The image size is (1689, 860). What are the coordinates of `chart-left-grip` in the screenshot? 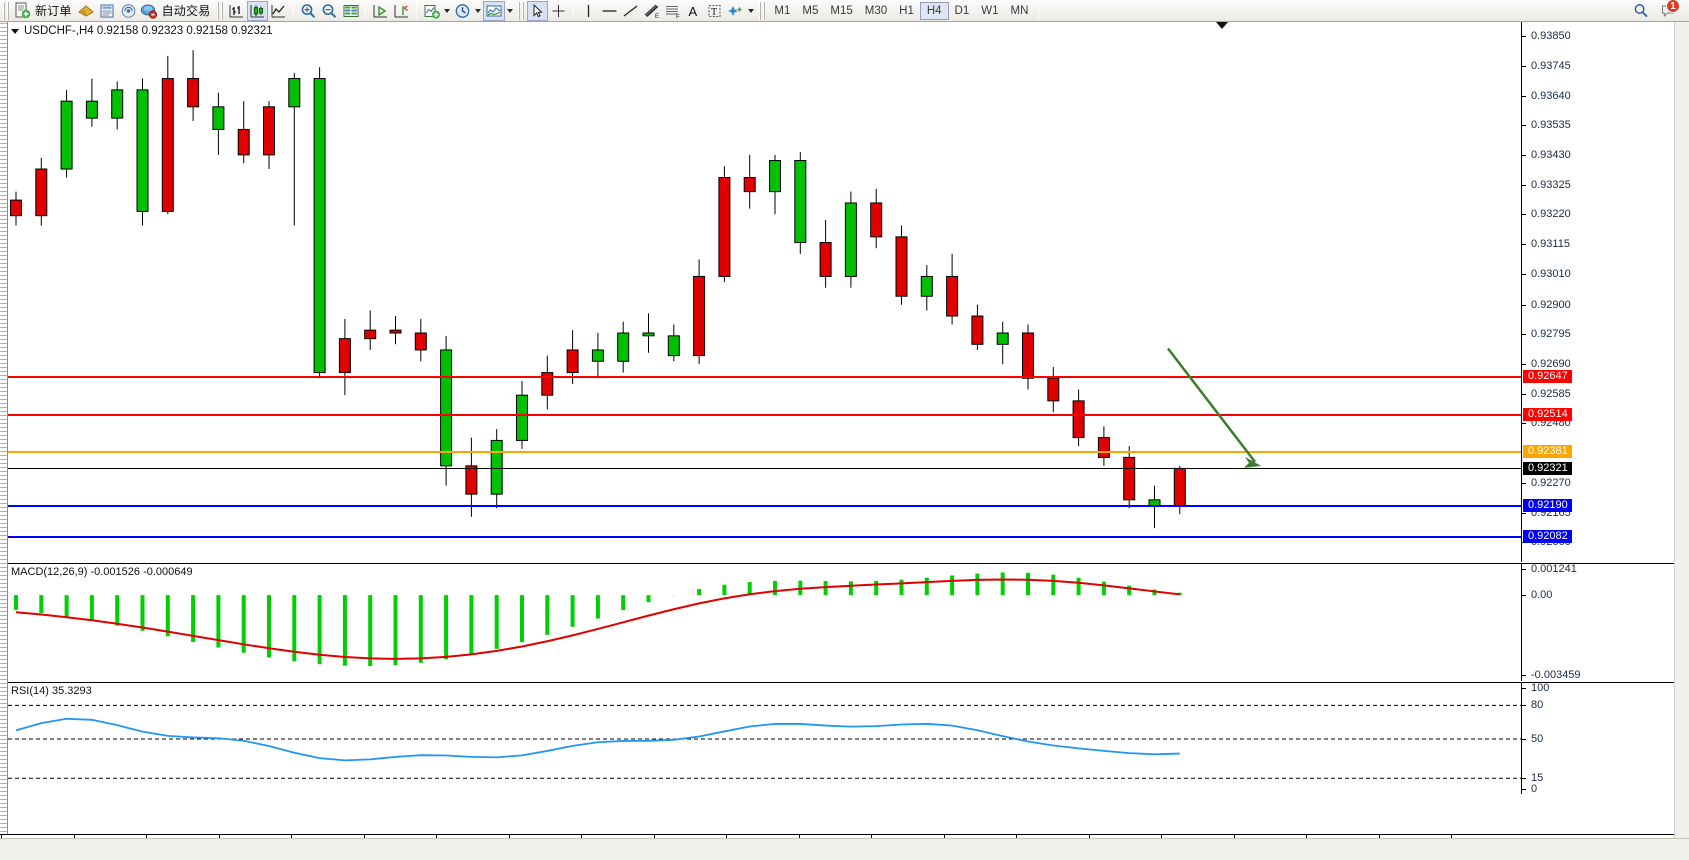 It's located at (4, 428).